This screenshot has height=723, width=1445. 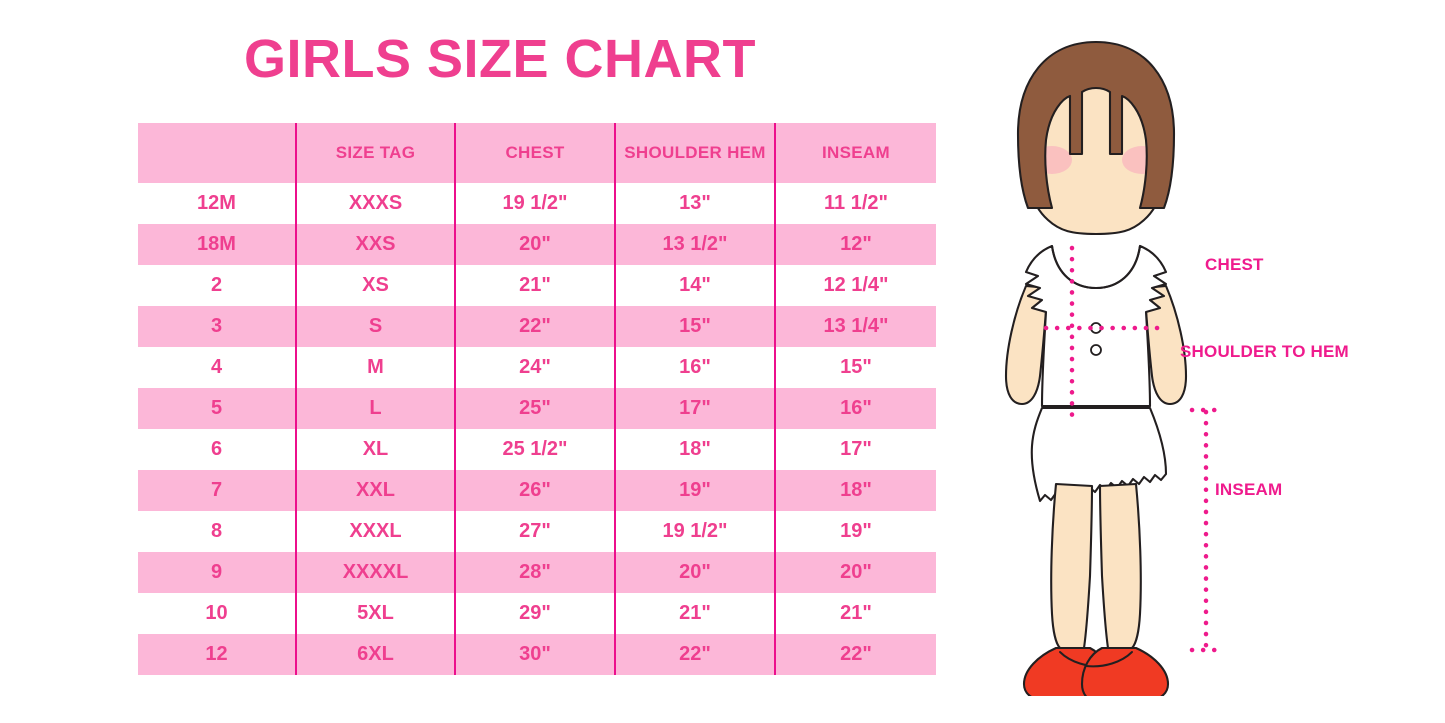 What do you see at coordinates (375, 326) in the screenshot?
I see `cell-size-tag: S` at bounding box center [375, 326].